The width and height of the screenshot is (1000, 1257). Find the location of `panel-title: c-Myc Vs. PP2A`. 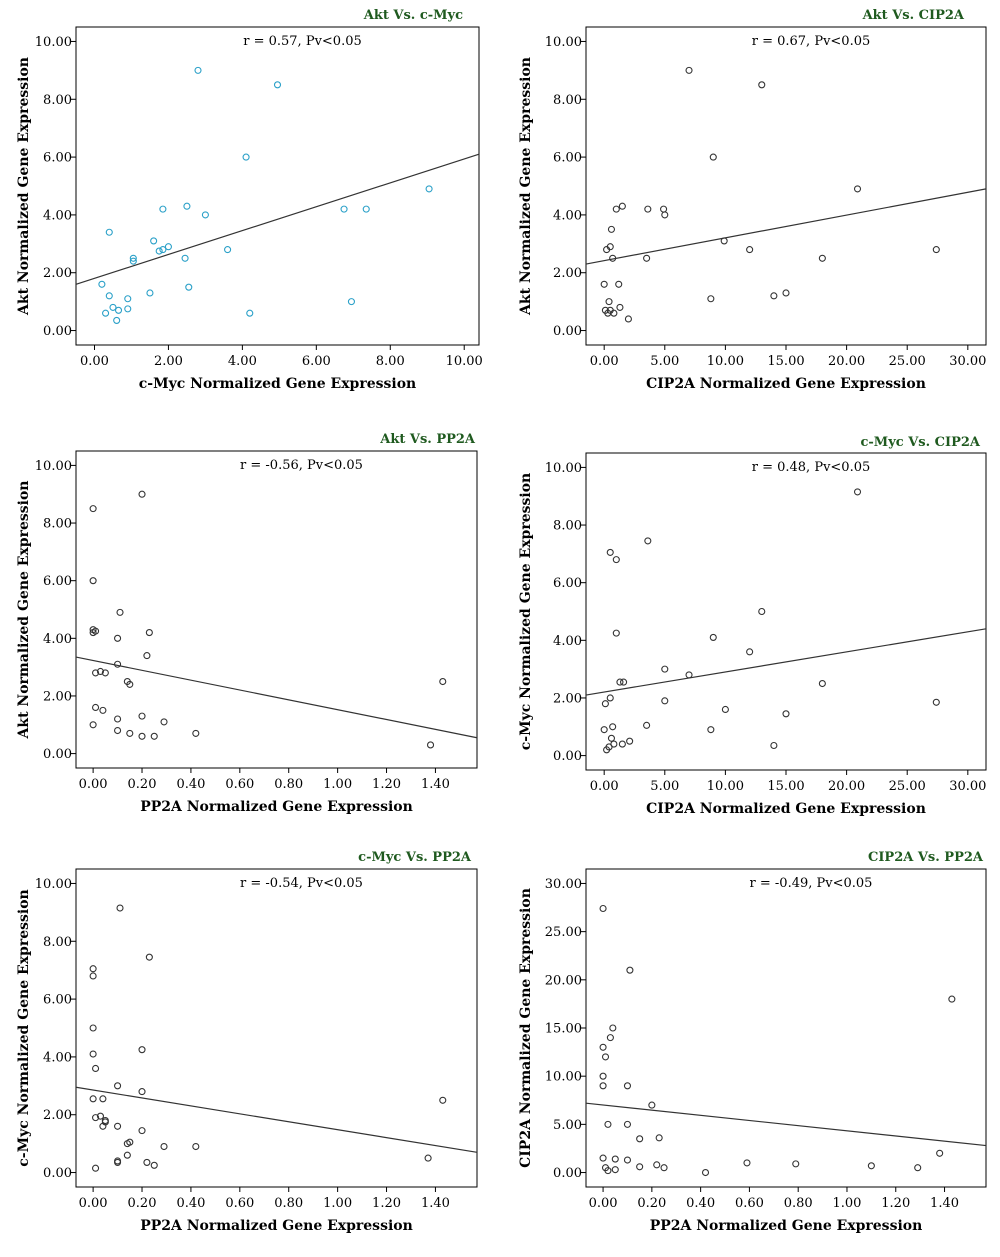

panel-title: c-Myc Vs. PP2A is located at coordinates (415, 857).